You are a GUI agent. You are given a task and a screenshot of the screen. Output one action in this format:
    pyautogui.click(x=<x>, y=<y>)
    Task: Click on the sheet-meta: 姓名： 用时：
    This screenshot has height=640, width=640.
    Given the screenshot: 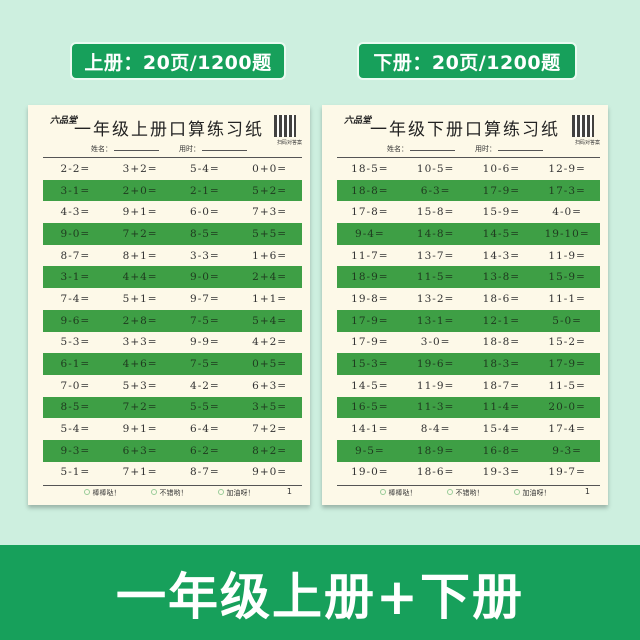 What is the action you would take?
    pyautogui.click(x=169, y=149)
    